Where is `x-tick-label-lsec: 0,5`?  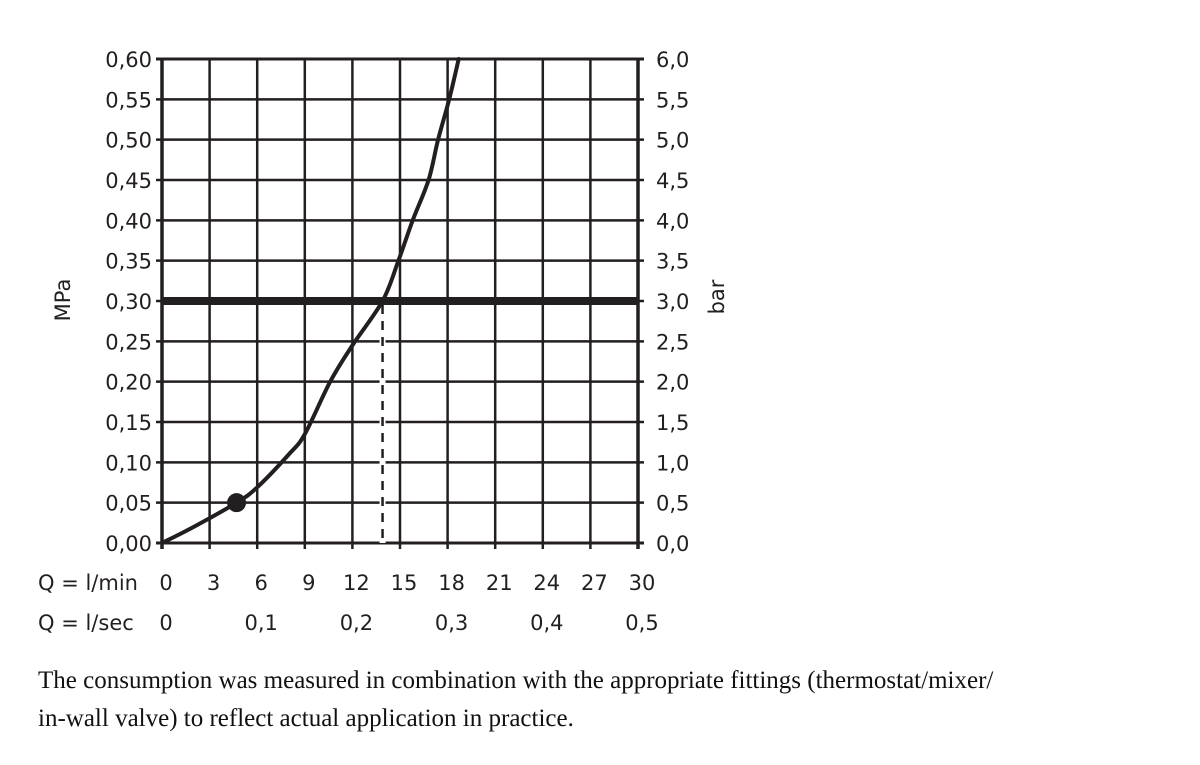 x-tick-label-lsec: 0,5 is located at coordinates (641, 623).